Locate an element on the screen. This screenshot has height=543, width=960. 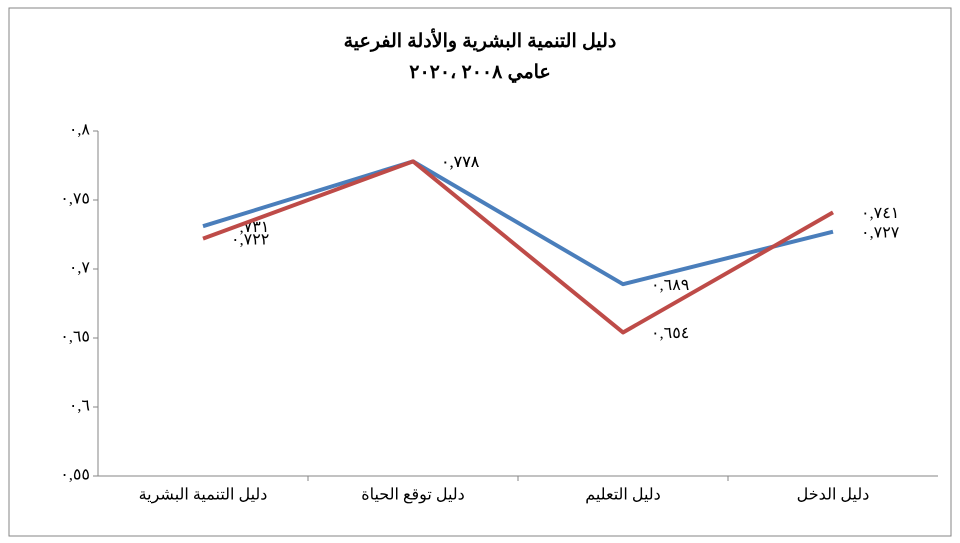
x-tick-label: دليل التعليم is located at coordinates (623, 495).